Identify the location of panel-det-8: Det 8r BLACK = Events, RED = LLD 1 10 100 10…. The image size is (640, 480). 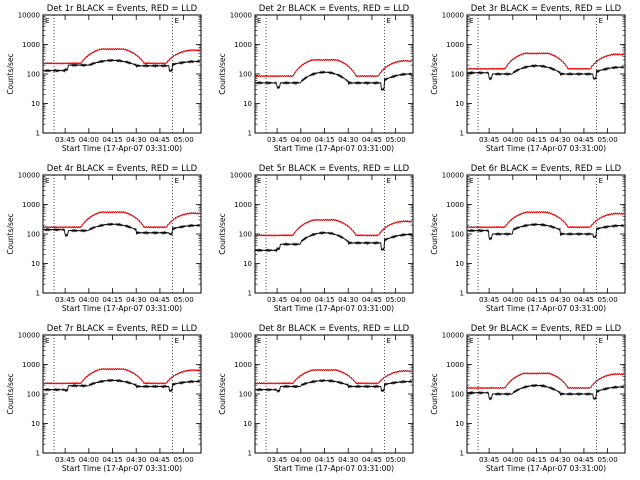
(316, 398).